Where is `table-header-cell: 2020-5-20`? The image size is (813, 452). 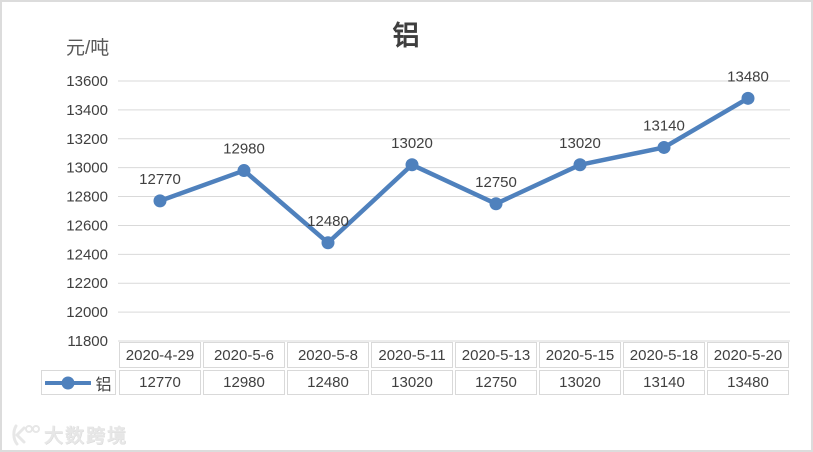 table-header-cell: 2020-5-20 is located at coordinates (748, 355).